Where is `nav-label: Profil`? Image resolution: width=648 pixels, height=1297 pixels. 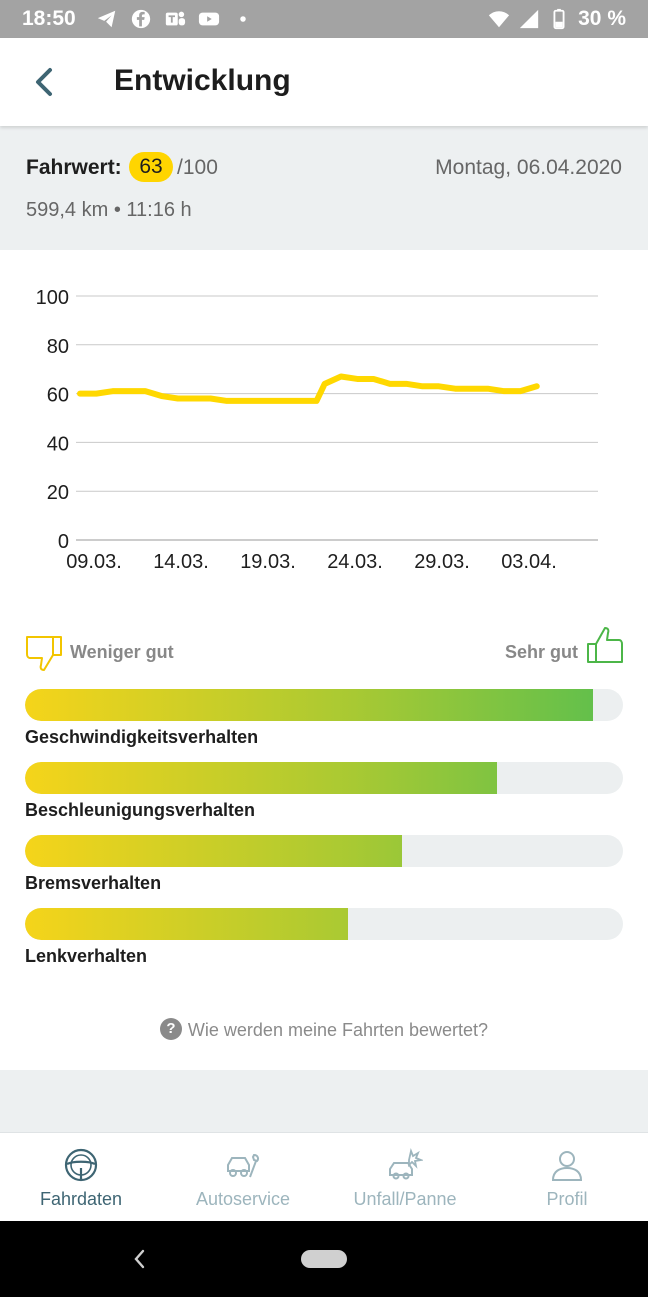
nav-label: Profil is located at coordinates (567, 1199).